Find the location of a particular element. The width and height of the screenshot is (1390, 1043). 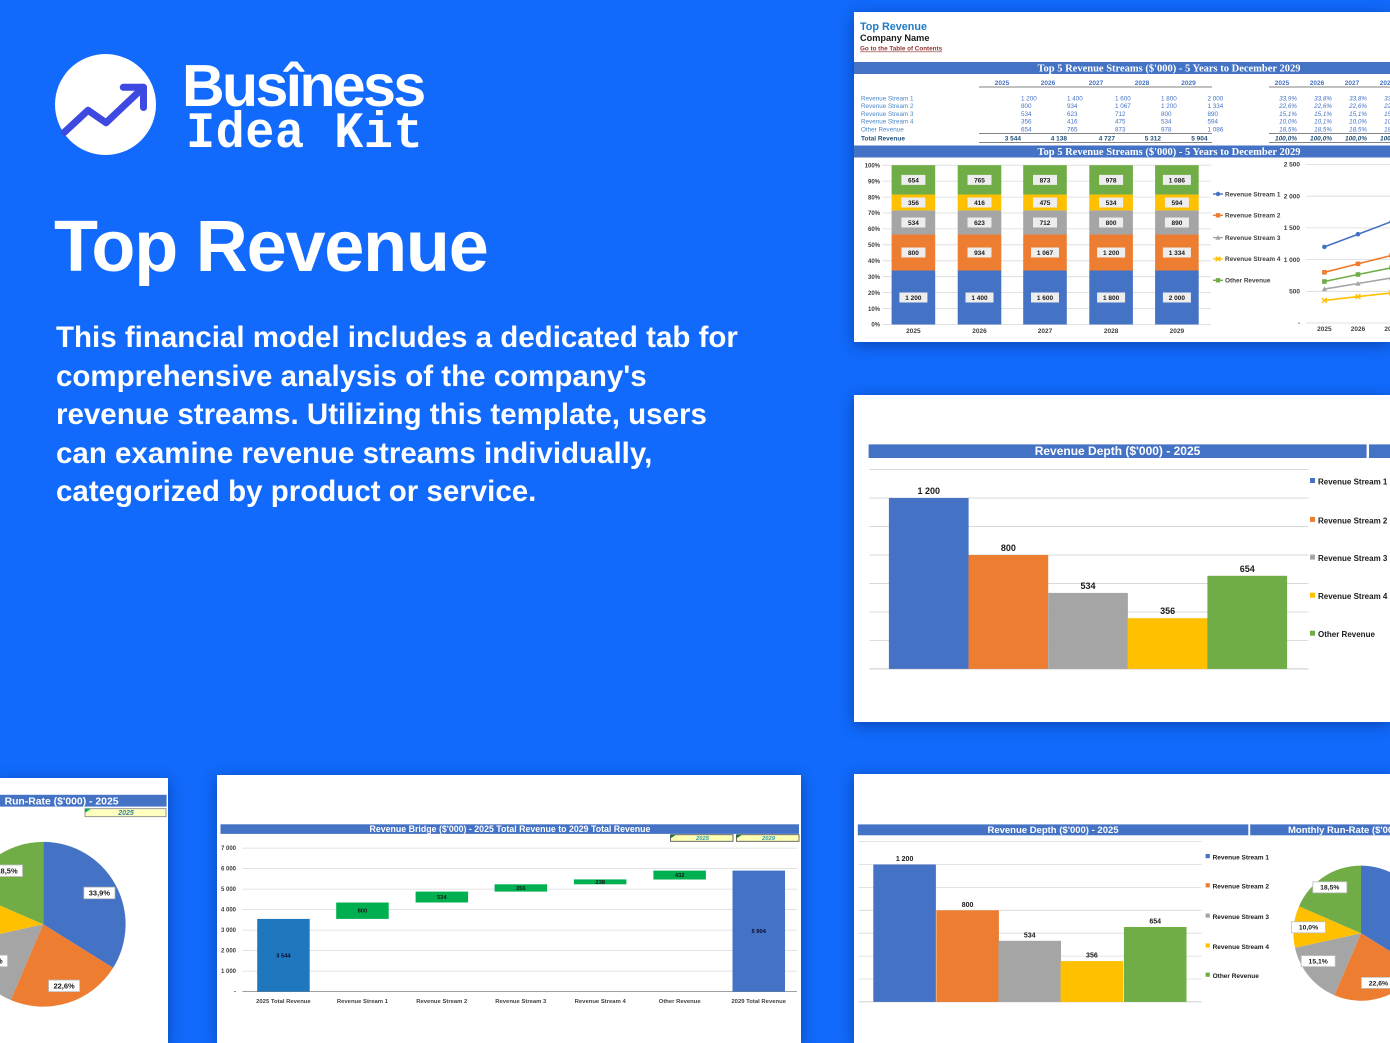

svg-text: 5 000 is located at coordinates (229, 890).